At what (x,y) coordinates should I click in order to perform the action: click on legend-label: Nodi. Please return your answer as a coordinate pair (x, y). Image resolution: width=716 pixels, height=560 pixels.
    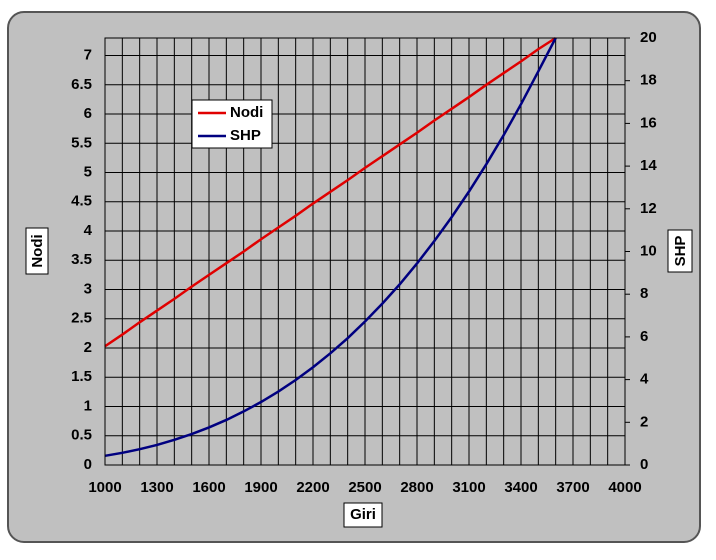
    Looking at the image, I should click on (246, 112).